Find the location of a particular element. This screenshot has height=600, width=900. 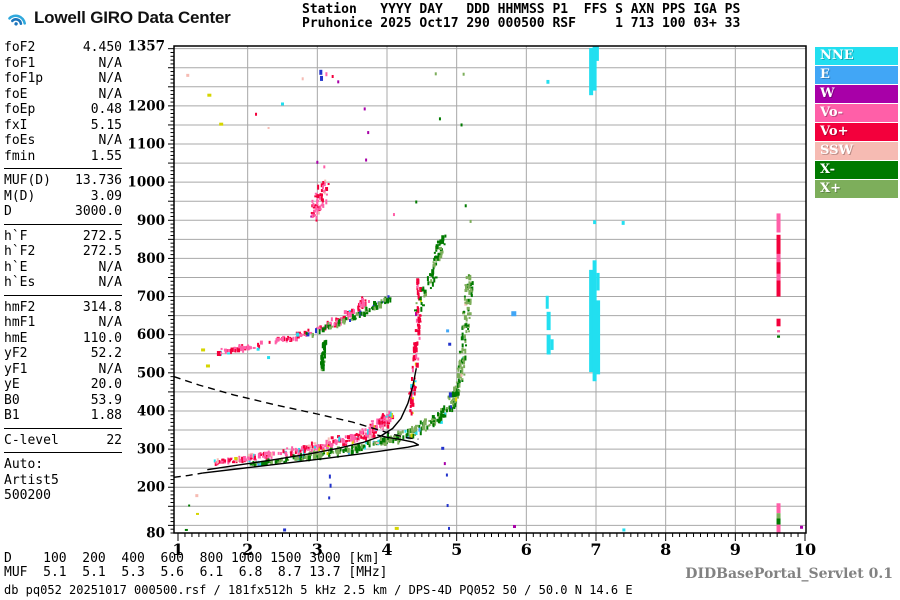

x-tick-label: 10 is located at coordinates (805, 549).